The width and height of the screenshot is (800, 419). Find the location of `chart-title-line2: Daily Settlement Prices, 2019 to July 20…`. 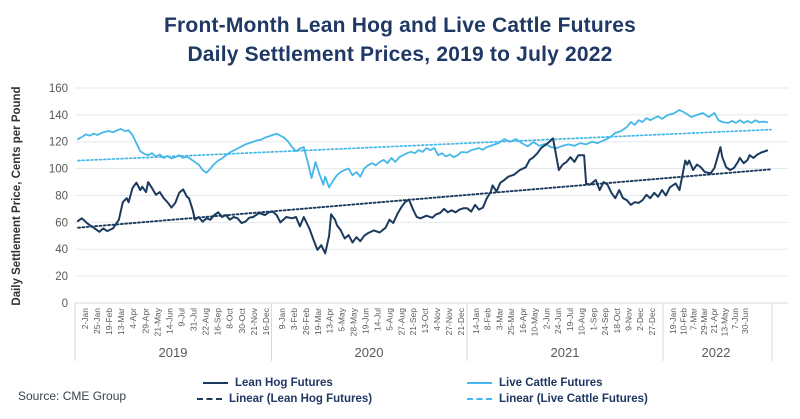

chart-title-line2: Daily Settlement Prices, 2019 to July 20… is located at coordinates (400, 55).